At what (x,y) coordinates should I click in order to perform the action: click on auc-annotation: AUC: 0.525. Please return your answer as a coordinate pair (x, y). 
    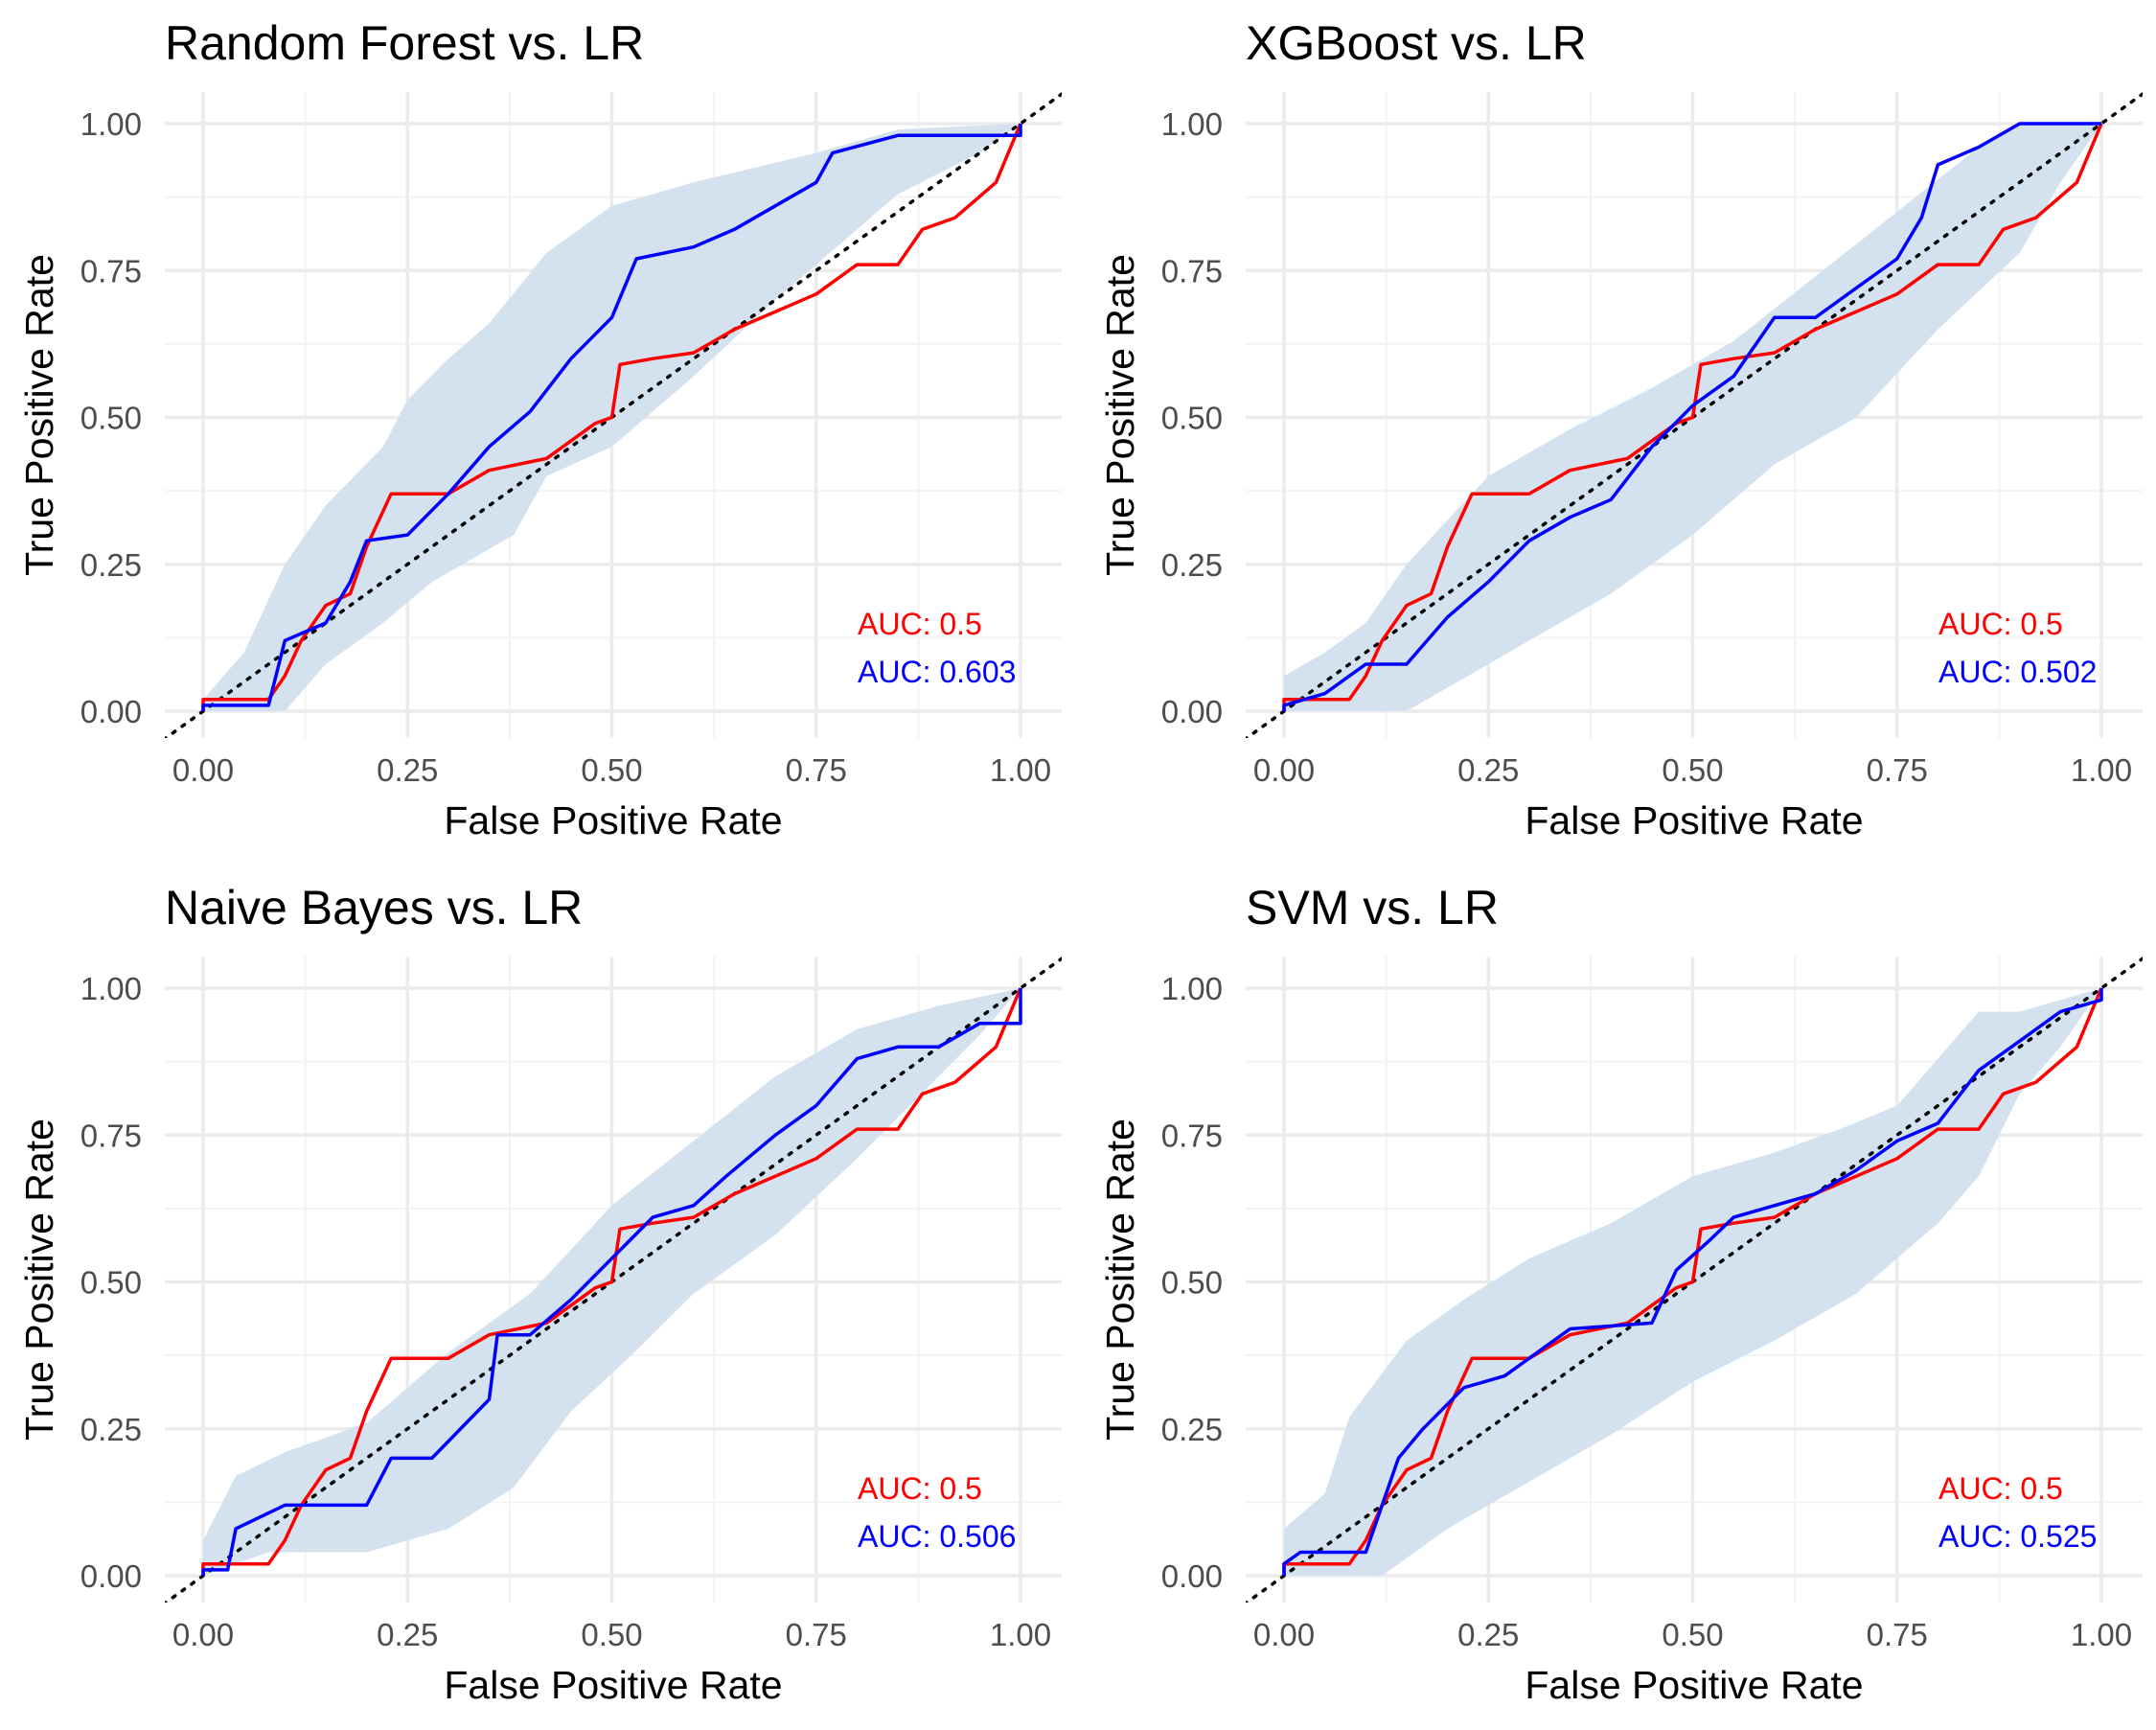
    Looking at the image, I should click on (2017, 1536).